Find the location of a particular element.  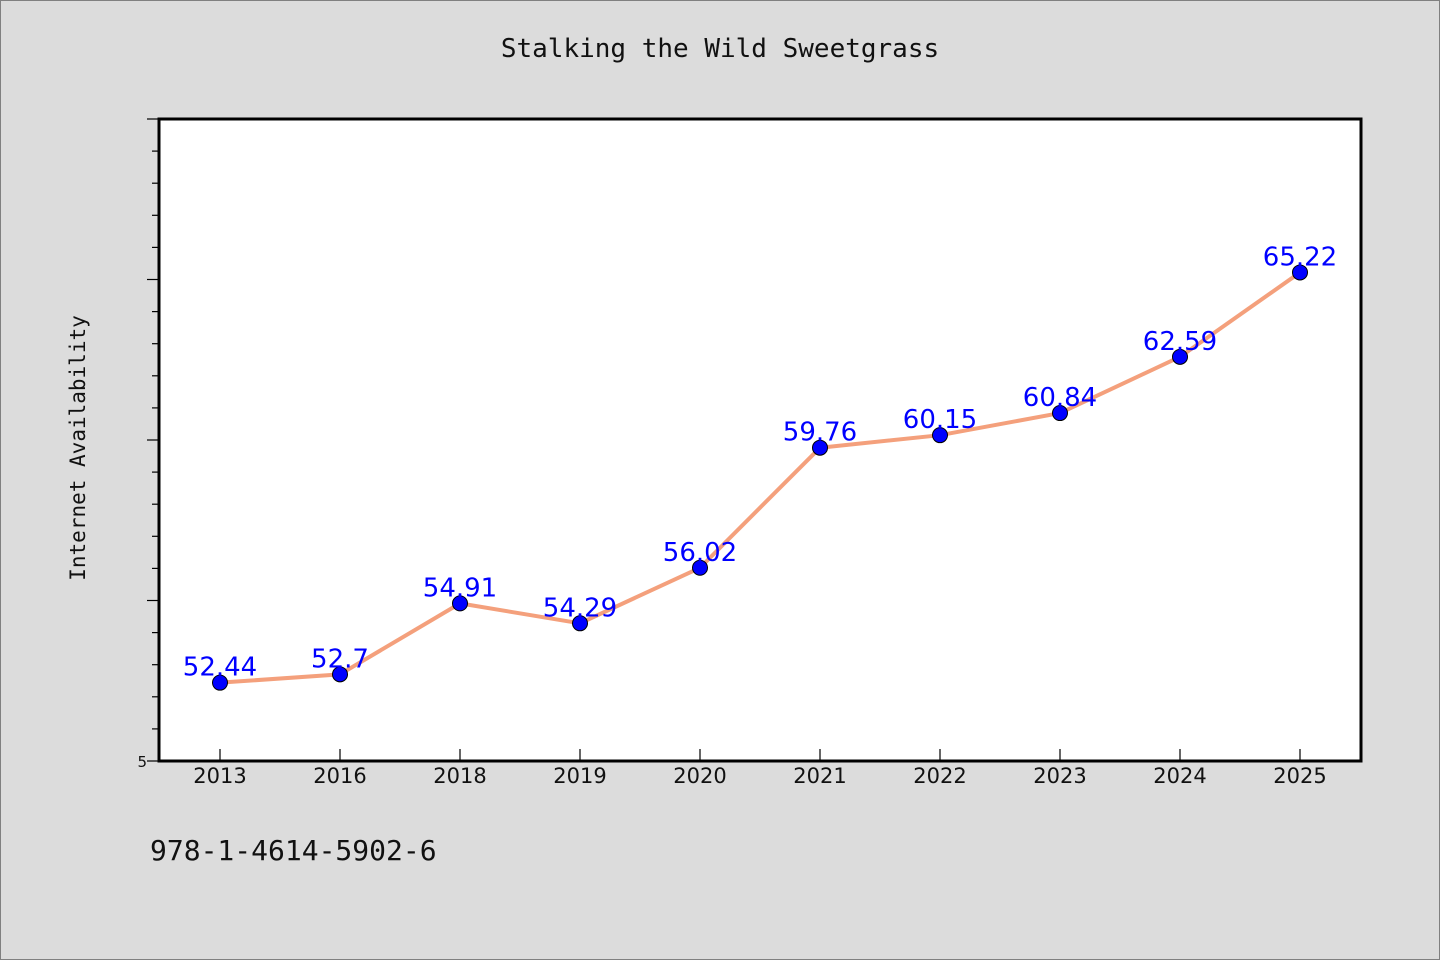

x-tick-label: 2016 is located at coordinates (339, 776).